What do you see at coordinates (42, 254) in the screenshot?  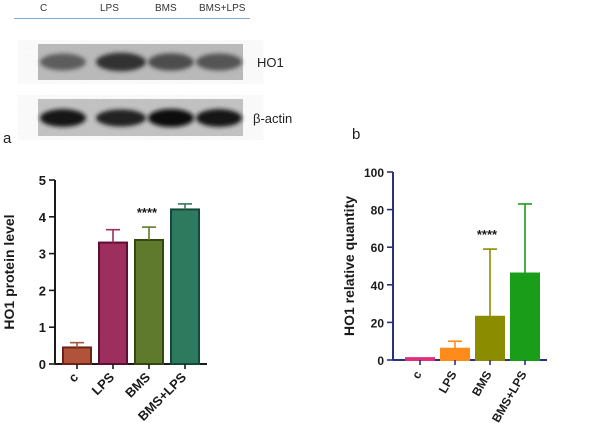 I see `y-tick-label: 3` at bounding box center [42, 254].